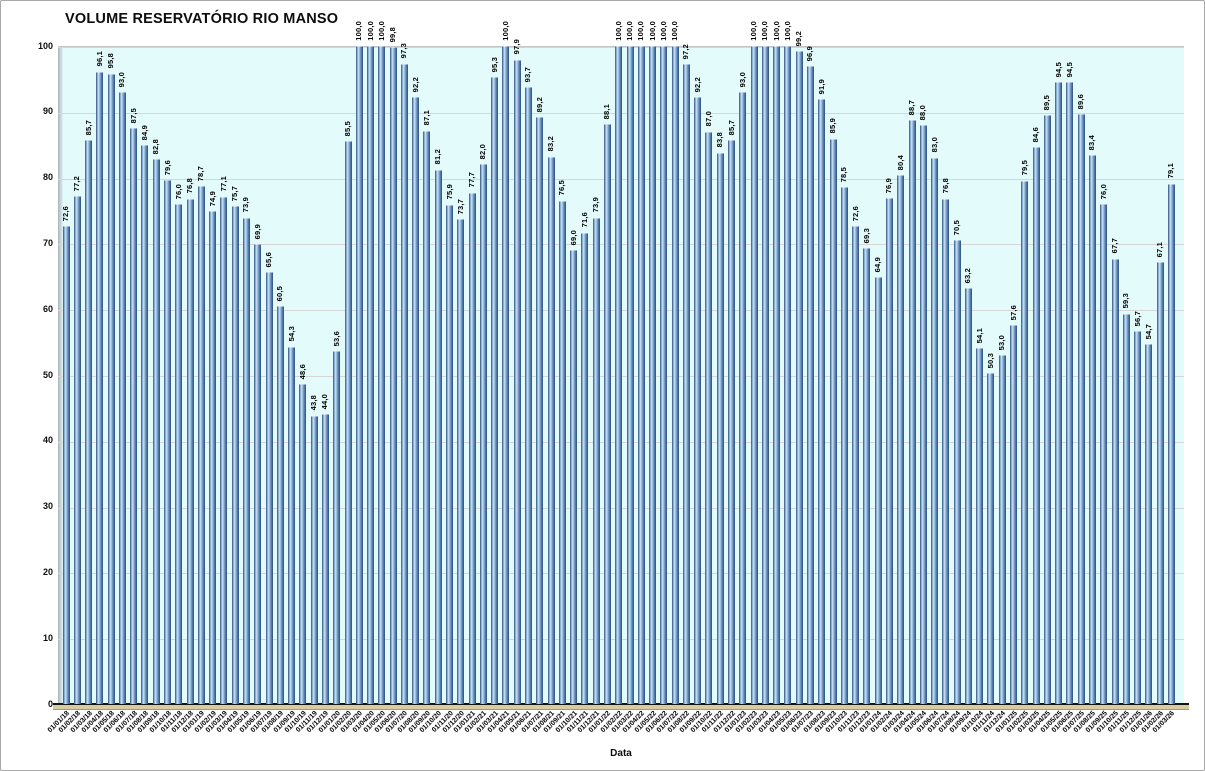 The height and width of the screenshot is (771, 1205). I want to click on bar-value-label: 96,1, so click(99, 59).